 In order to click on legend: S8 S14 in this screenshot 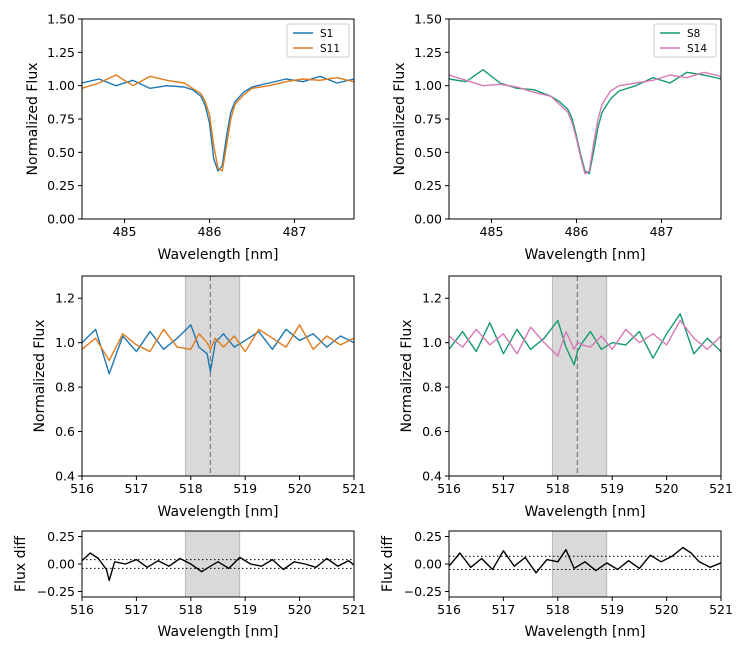, I will do `click(685, 40)`.